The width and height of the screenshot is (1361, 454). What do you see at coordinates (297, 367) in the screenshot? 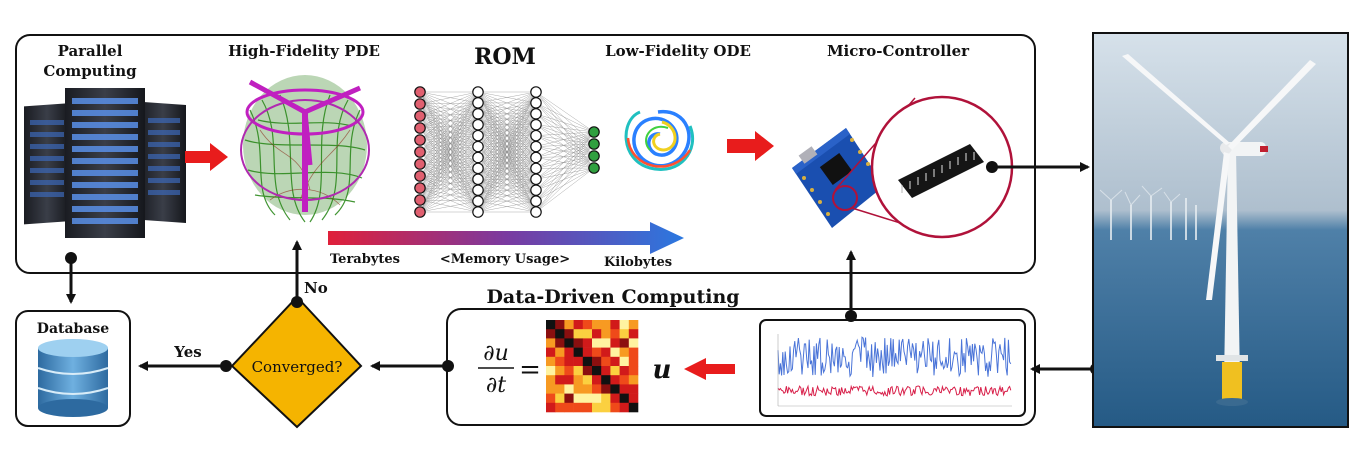
I see `converged-label: Converged?` at bounding box center [297, 367].